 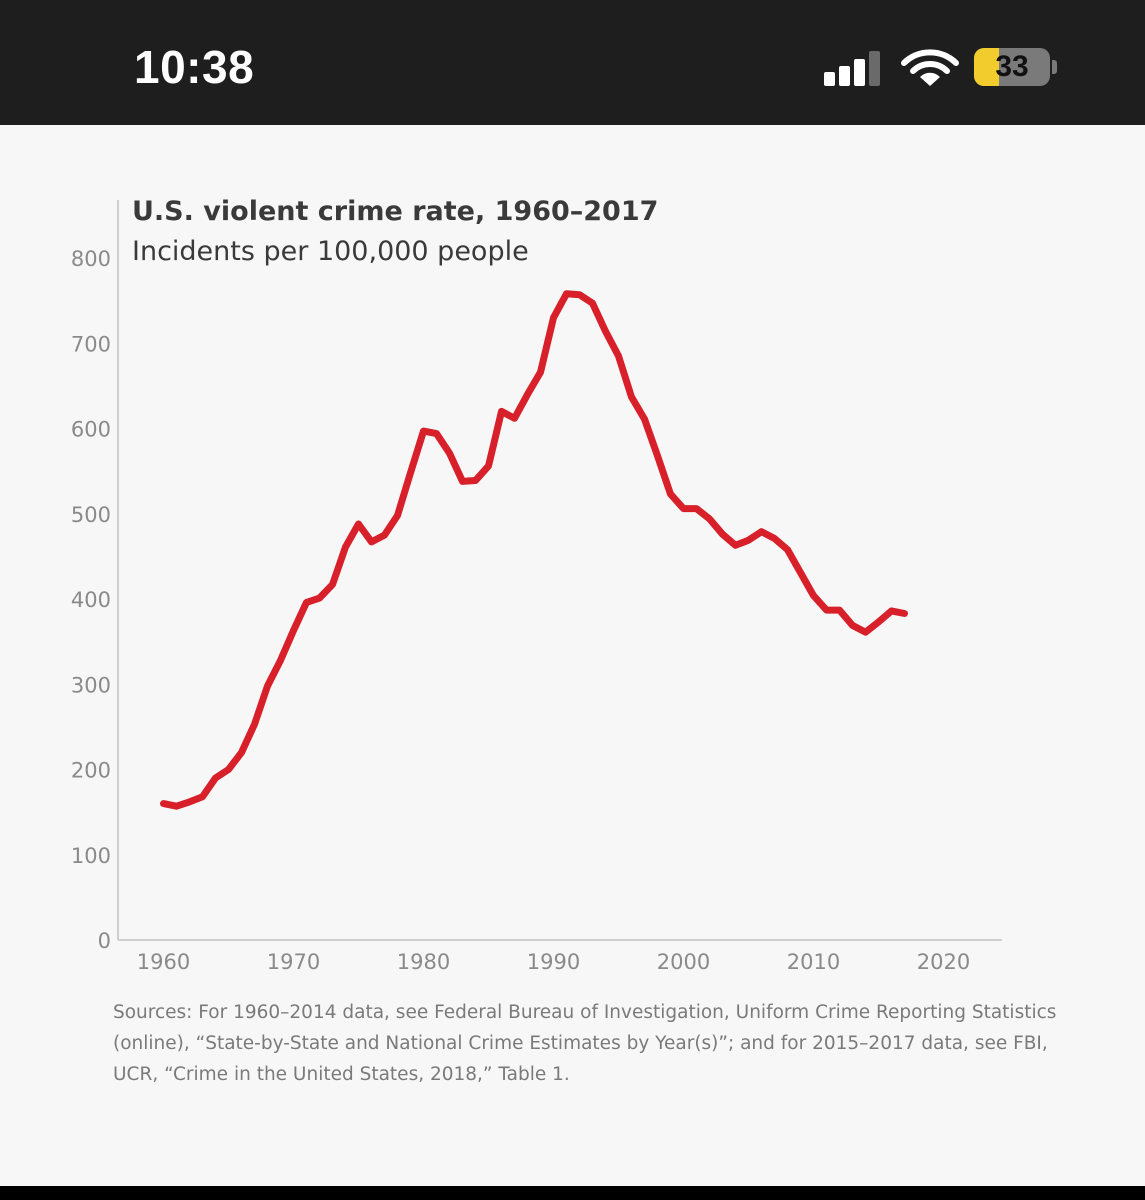 I want to click on x-tick-label: 2020, so click(x=943, y=962).